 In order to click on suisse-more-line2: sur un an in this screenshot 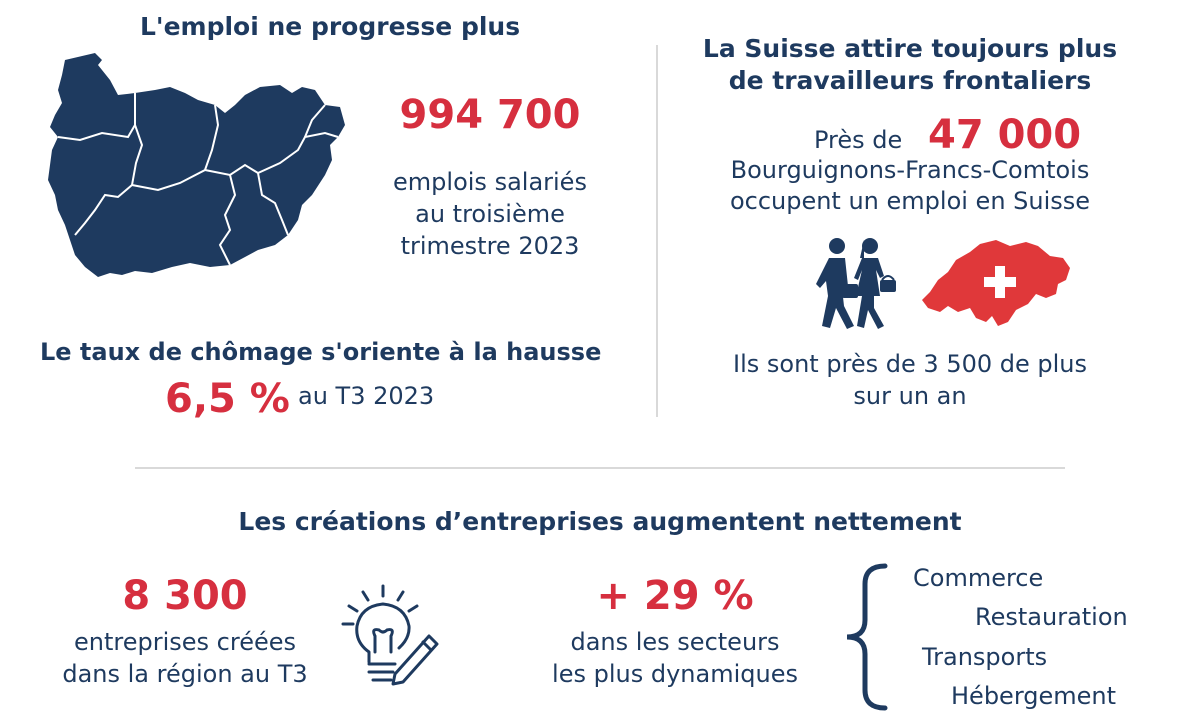, I will do `click(910, 396)`.